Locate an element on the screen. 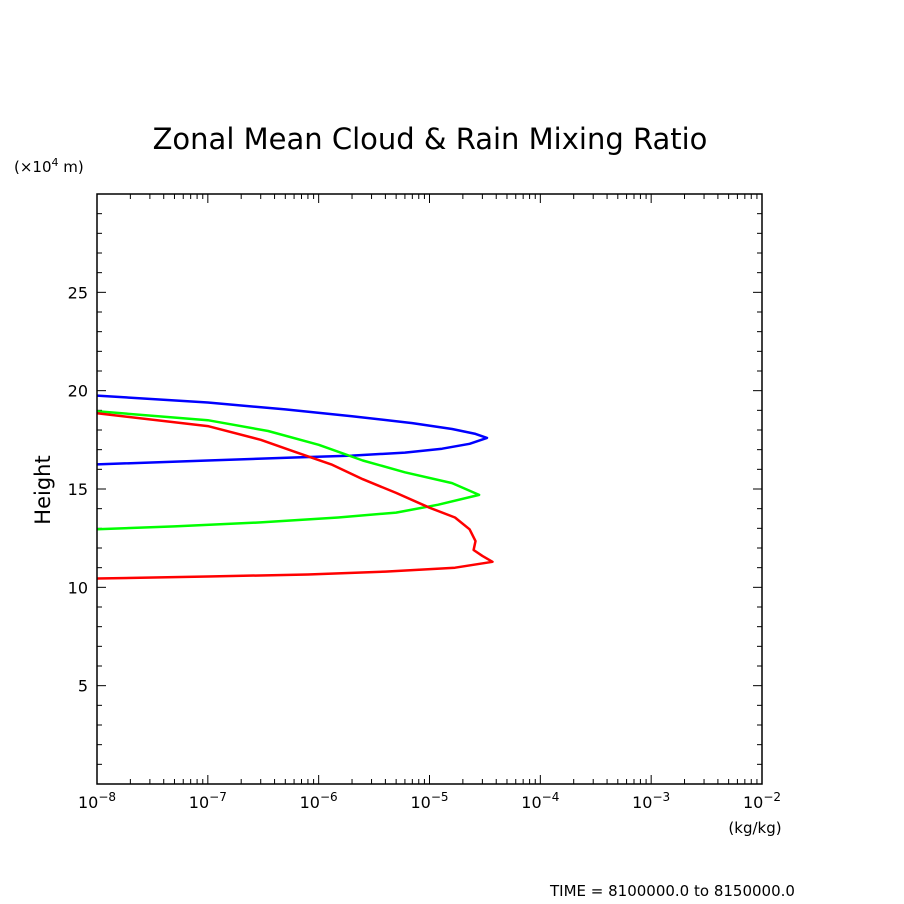 Image resolution: width=904 pixels, height=904 pixels. x-tick-label: 10⁻⁴ is located at coordinates (540, 801).